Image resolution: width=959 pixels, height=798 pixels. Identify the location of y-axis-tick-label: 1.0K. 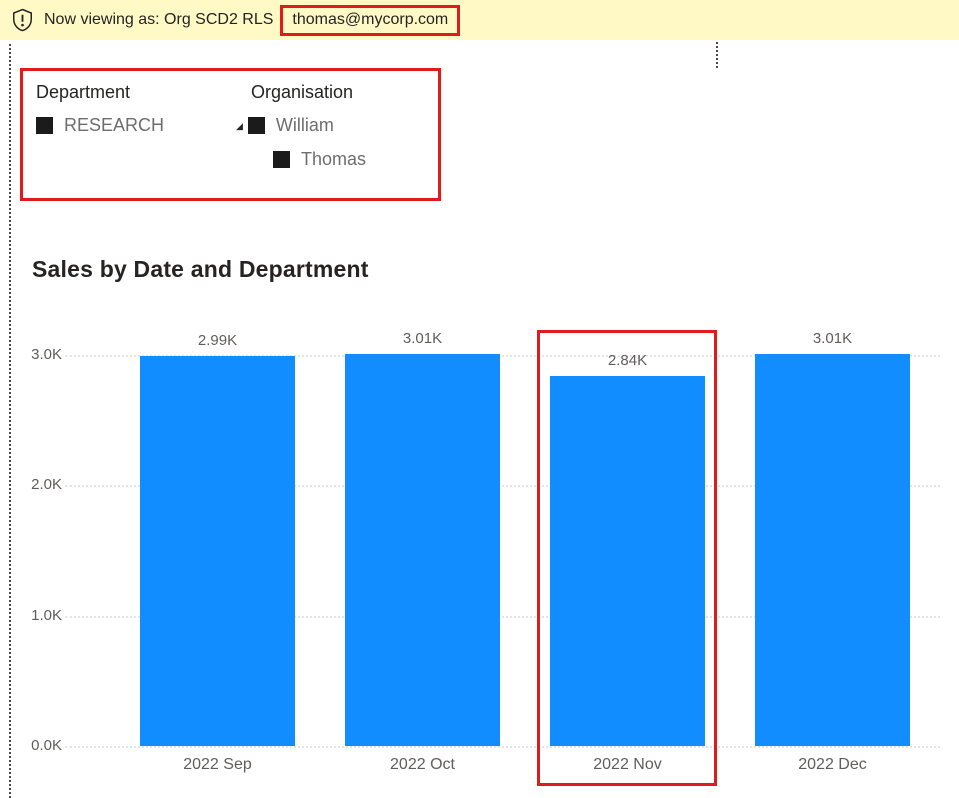
(46, 615).